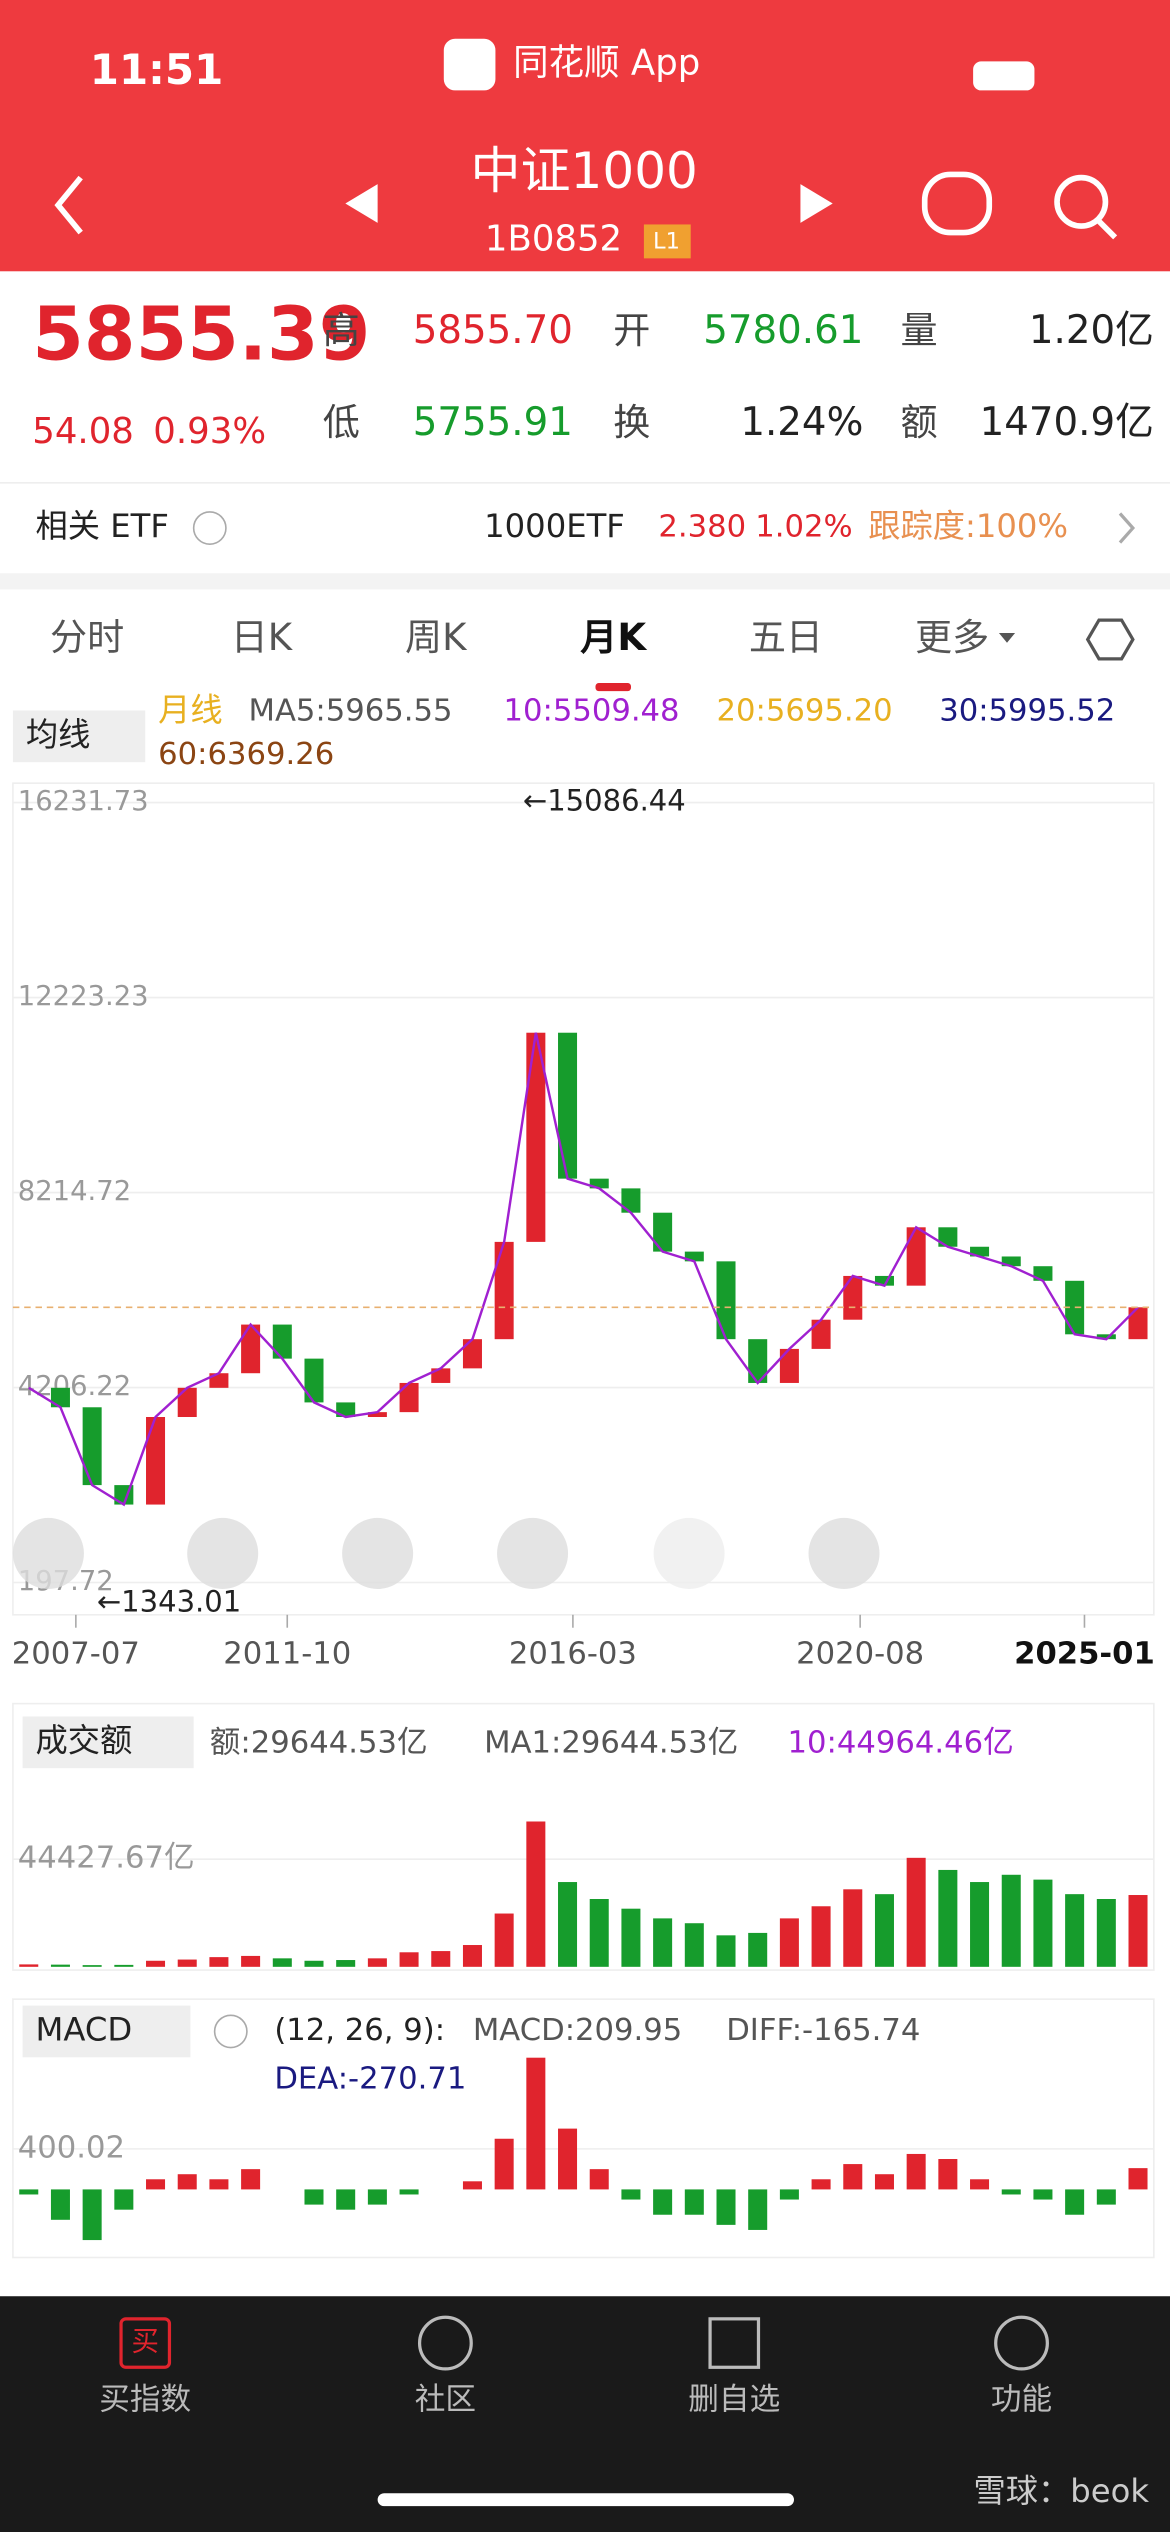 This screenshot has width=1170, height=2532. What do you see at coordinates (667, 241) in the screenshot?
I see `badge-bg` at bounding box center [667, 241].